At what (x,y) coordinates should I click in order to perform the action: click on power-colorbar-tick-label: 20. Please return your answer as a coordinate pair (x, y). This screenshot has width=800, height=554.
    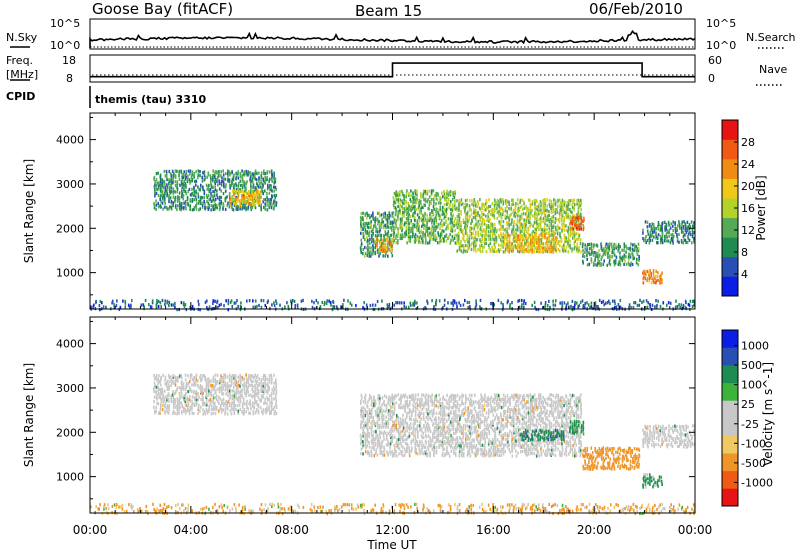
    Looking at the image, I should click on (748, 186).